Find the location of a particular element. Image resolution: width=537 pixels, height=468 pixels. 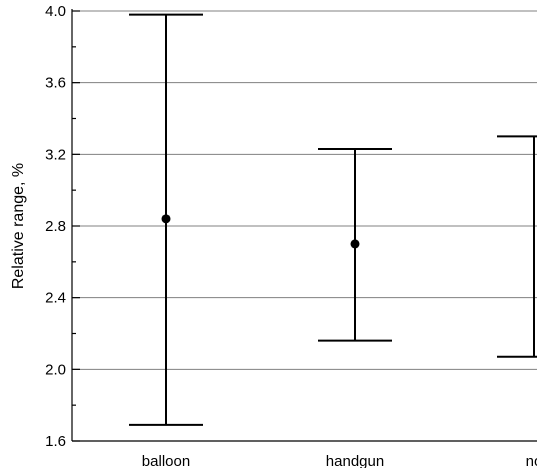

error-bar-balloon is located at coordinates (166, 219).